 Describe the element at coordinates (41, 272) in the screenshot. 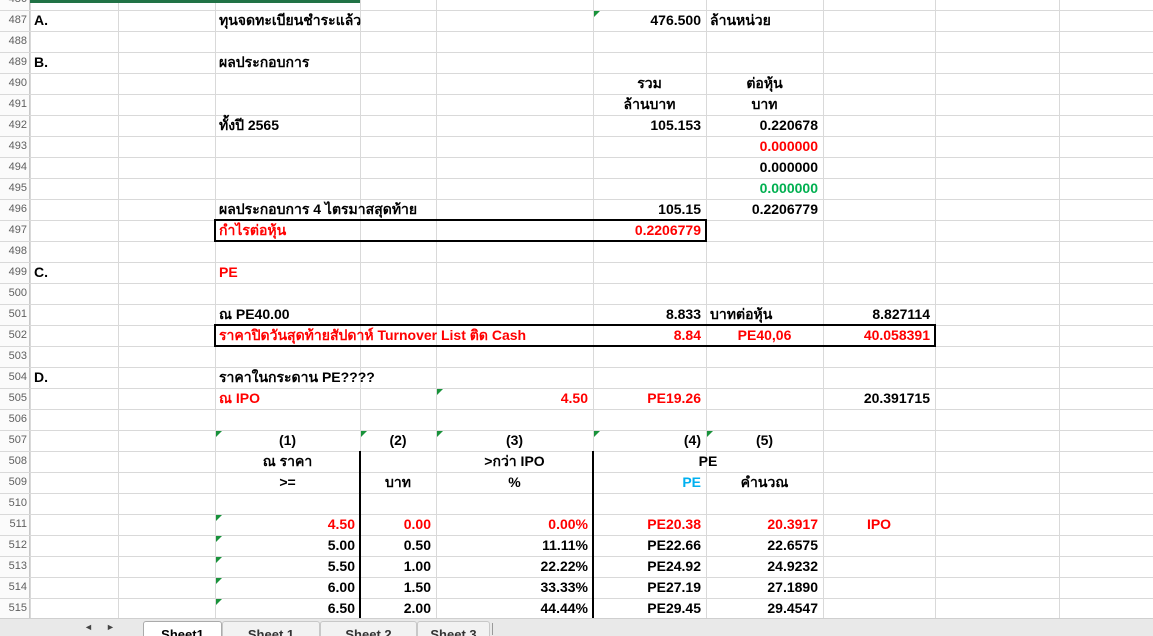

I see `cell-r499-c1: C.` at that location.